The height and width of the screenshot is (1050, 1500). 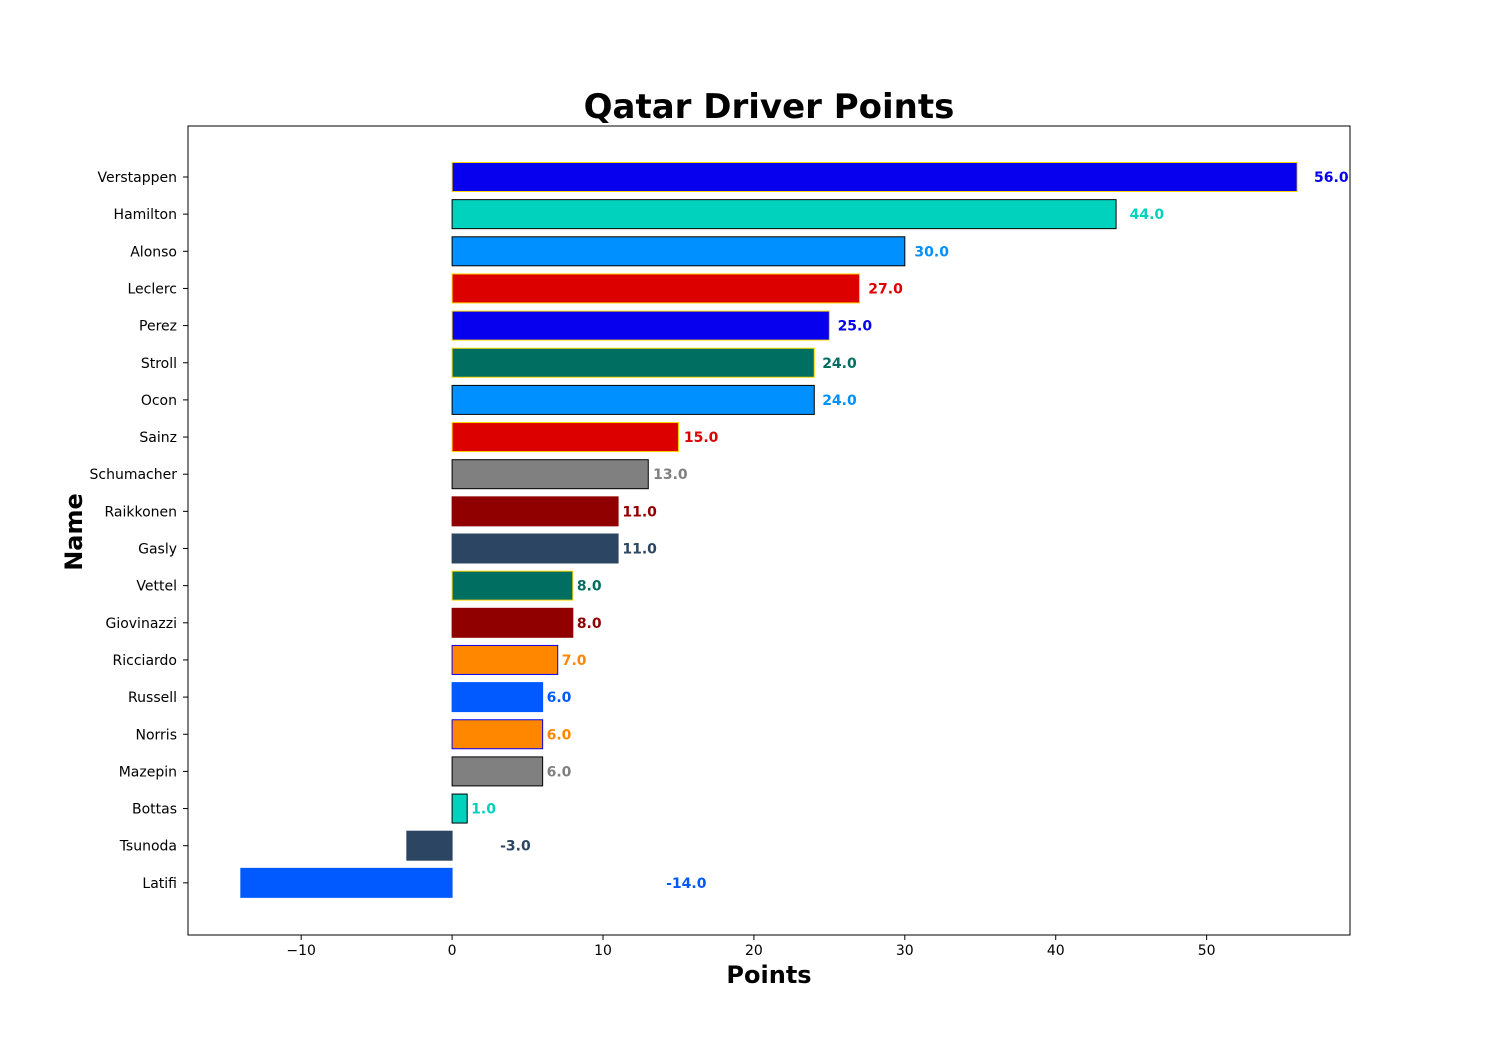 I want to click on y-tick-label-schumacher: Schumacher, so click(x=134, y=475).